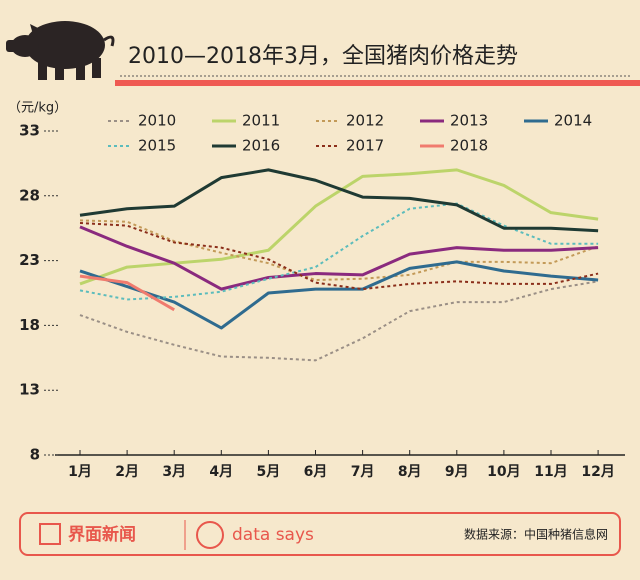 The image size is (640, 580). What do you see at coordinates (35, 455) in the screenshot?
I see `y-tick-label: 8` at bounding box center [35, 455].